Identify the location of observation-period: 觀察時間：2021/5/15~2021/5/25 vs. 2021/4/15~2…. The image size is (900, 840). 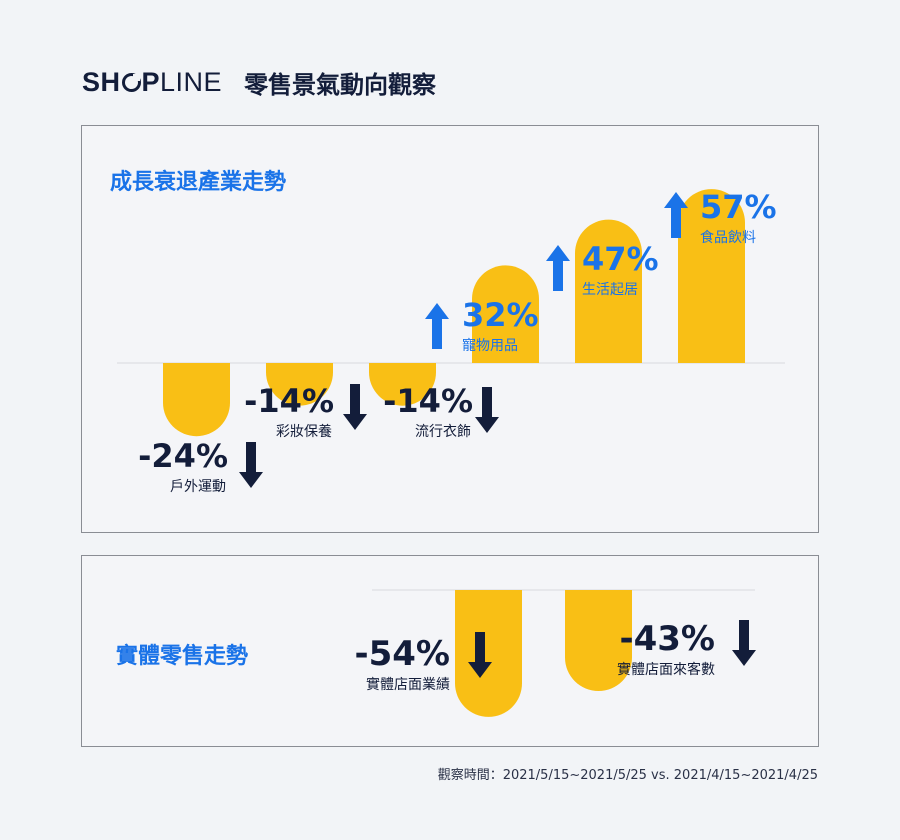
(627, 775).